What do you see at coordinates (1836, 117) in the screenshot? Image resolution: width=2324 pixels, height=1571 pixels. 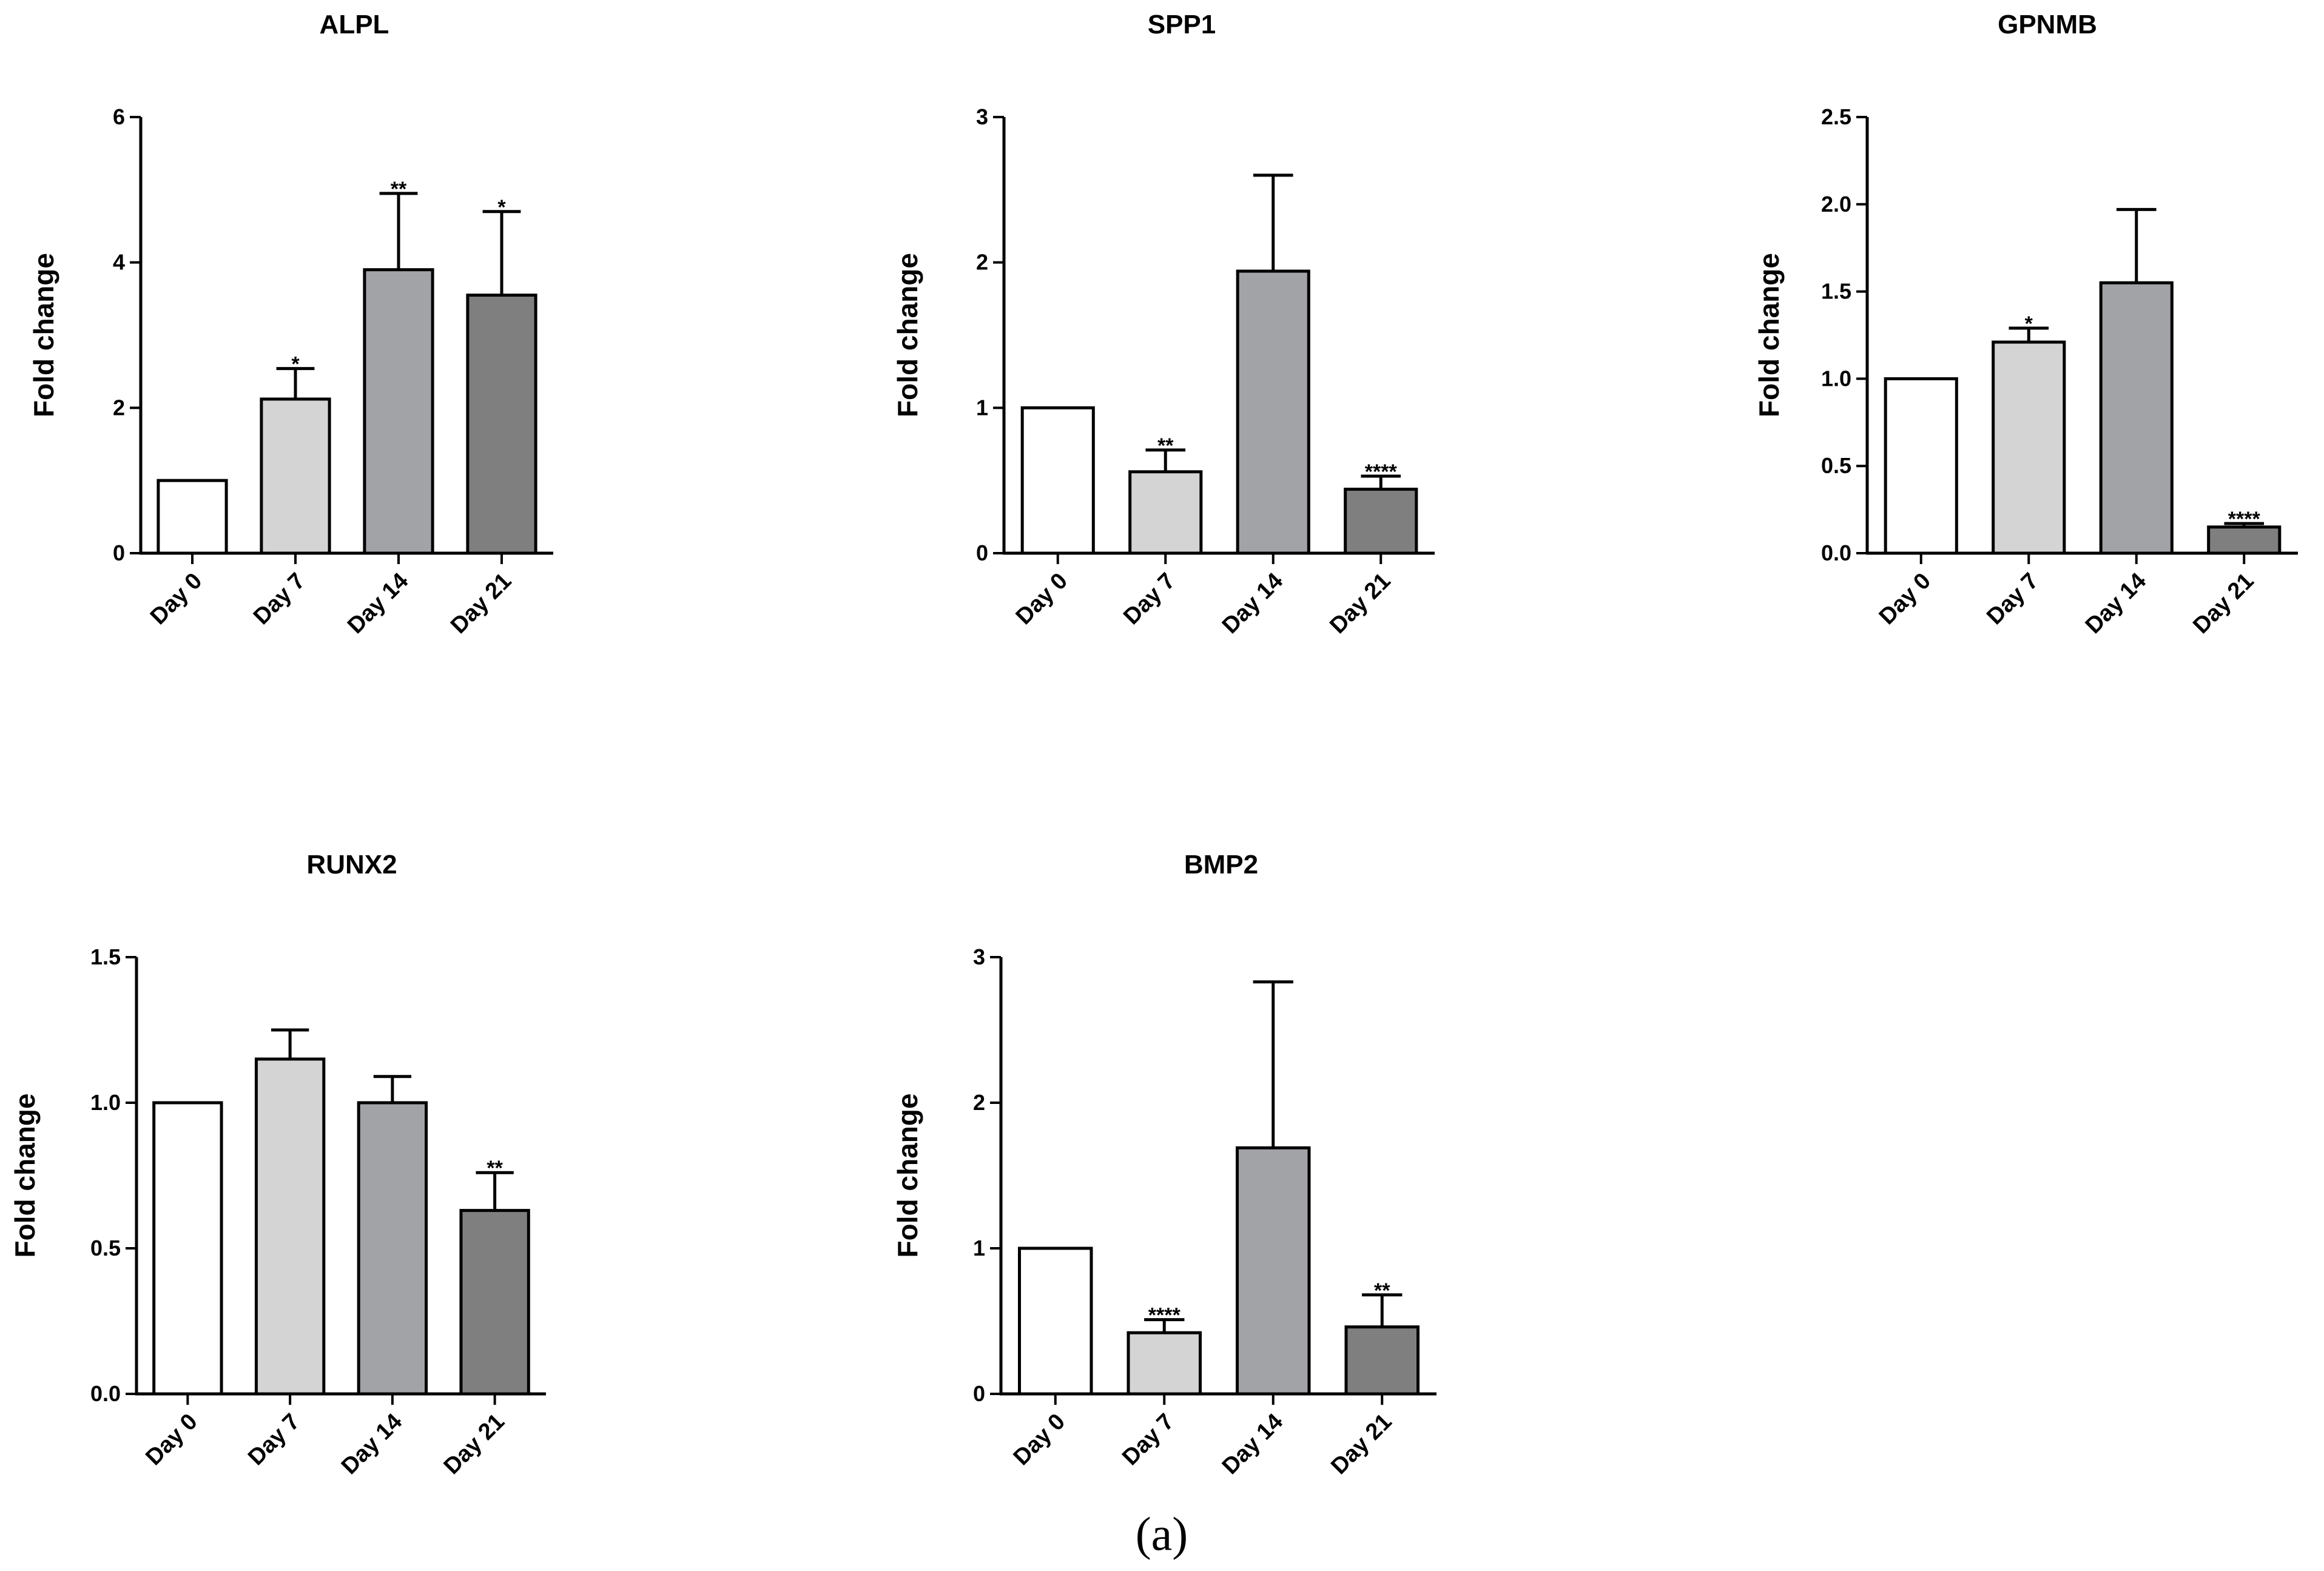 I see `y-tick-label: 2.5` at bounding box center [1836, 117].